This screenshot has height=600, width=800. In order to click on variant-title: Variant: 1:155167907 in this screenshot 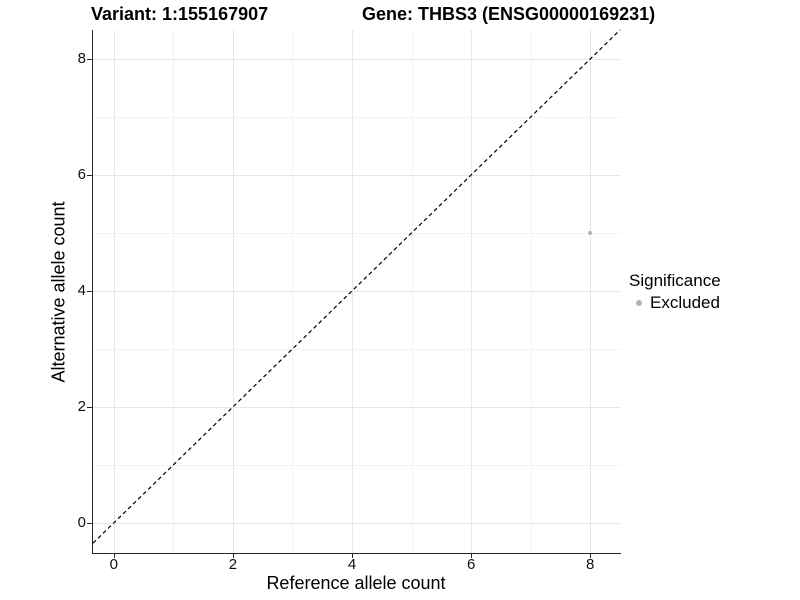, I will do `click(180, 14)`.